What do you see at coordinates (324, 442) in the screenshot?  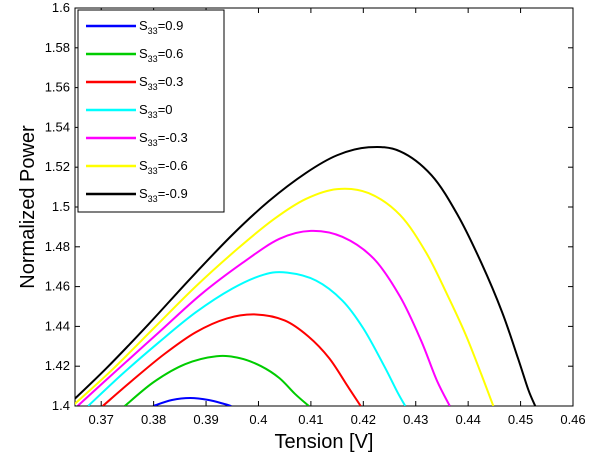 I see `x-axis-label: Tension [V]` at bounding box center [324, 442].